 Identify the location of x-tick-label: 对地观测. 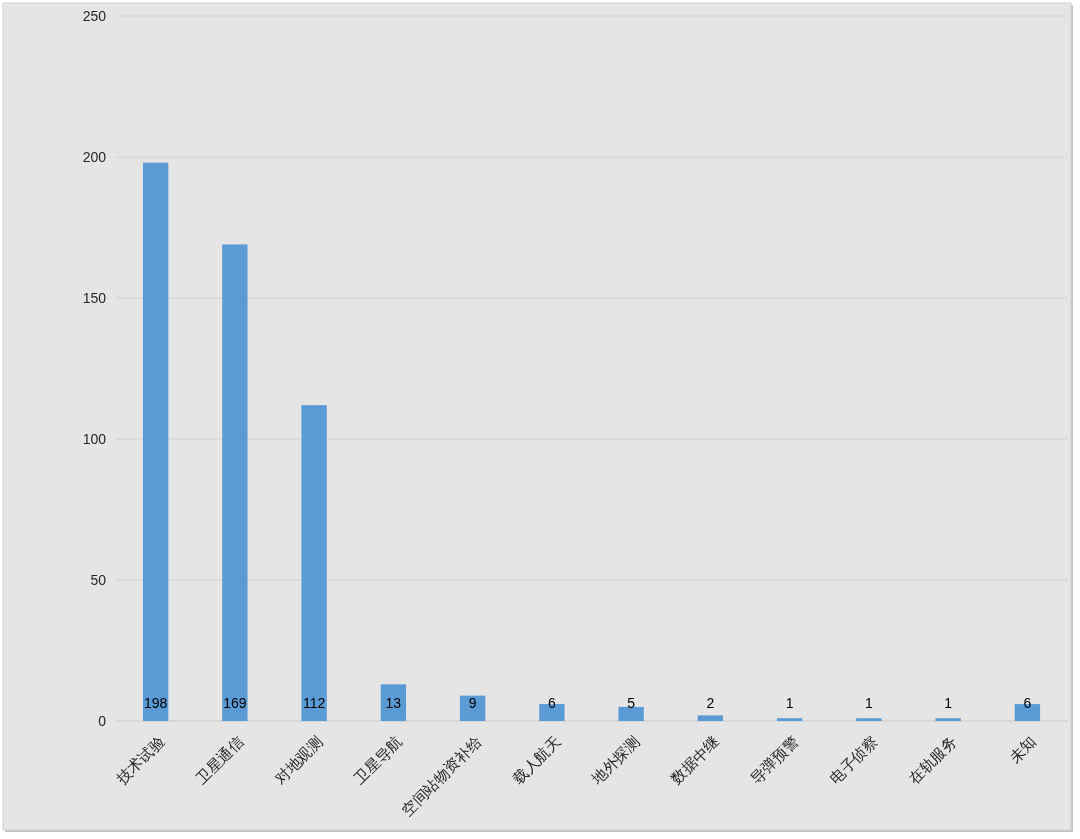
(299, 760).